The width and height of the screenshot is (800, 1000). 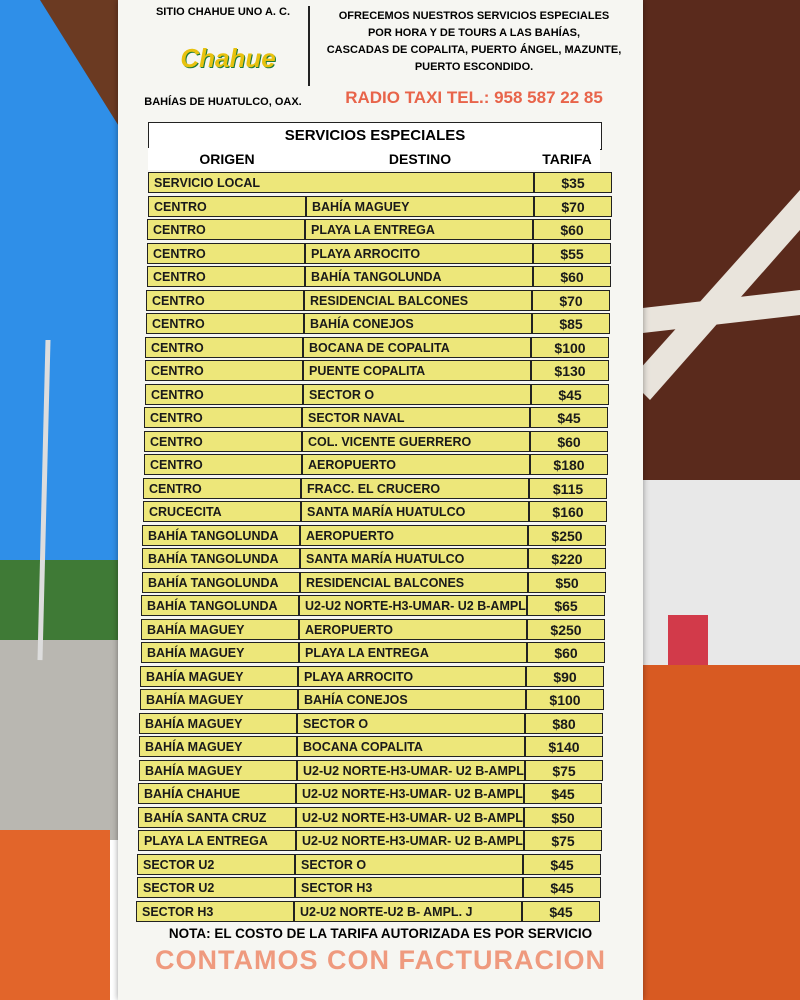 I want to click on fare-cell: $35, so click(x=573, y=182).